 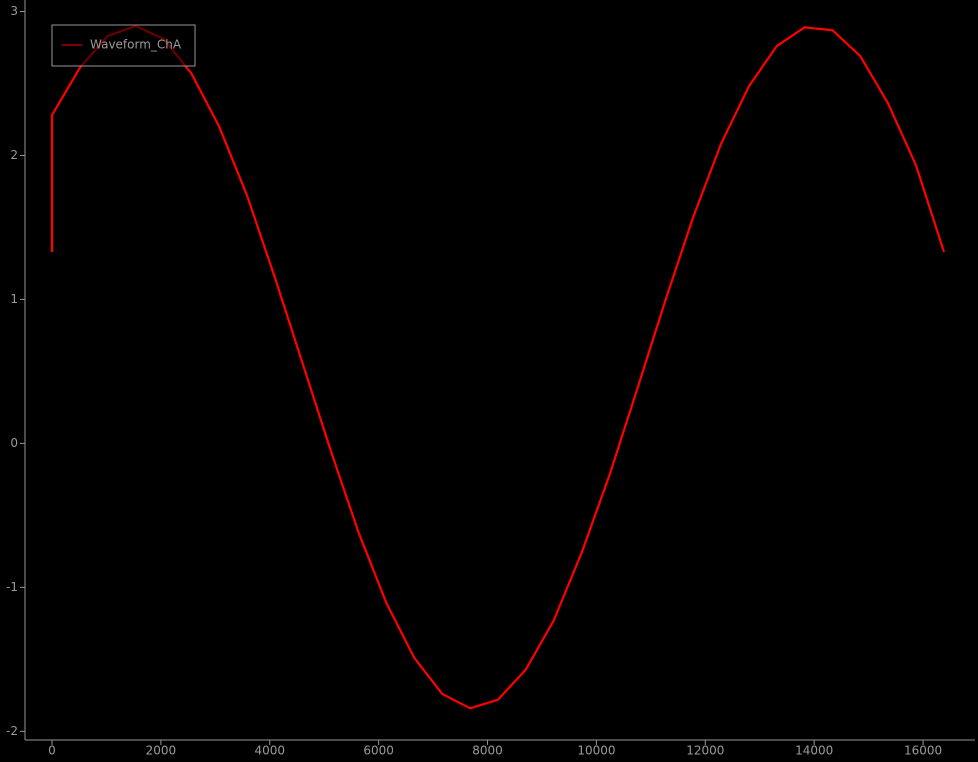 I want to click on x-tick-label: 12000, so click(x=705, y=751).